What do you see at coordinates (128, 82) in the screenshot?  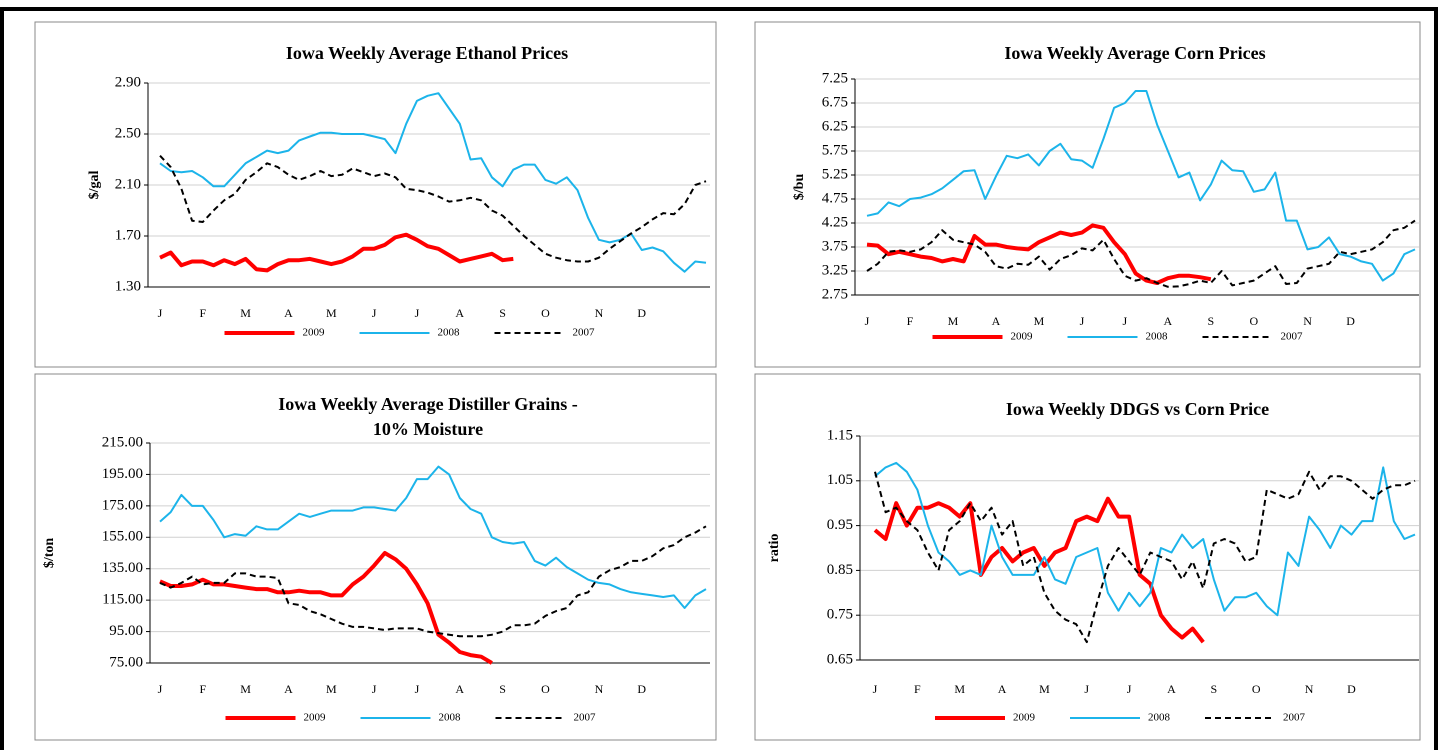 I see `y-tick-label: 2.90` at bounding box center [128, 82].